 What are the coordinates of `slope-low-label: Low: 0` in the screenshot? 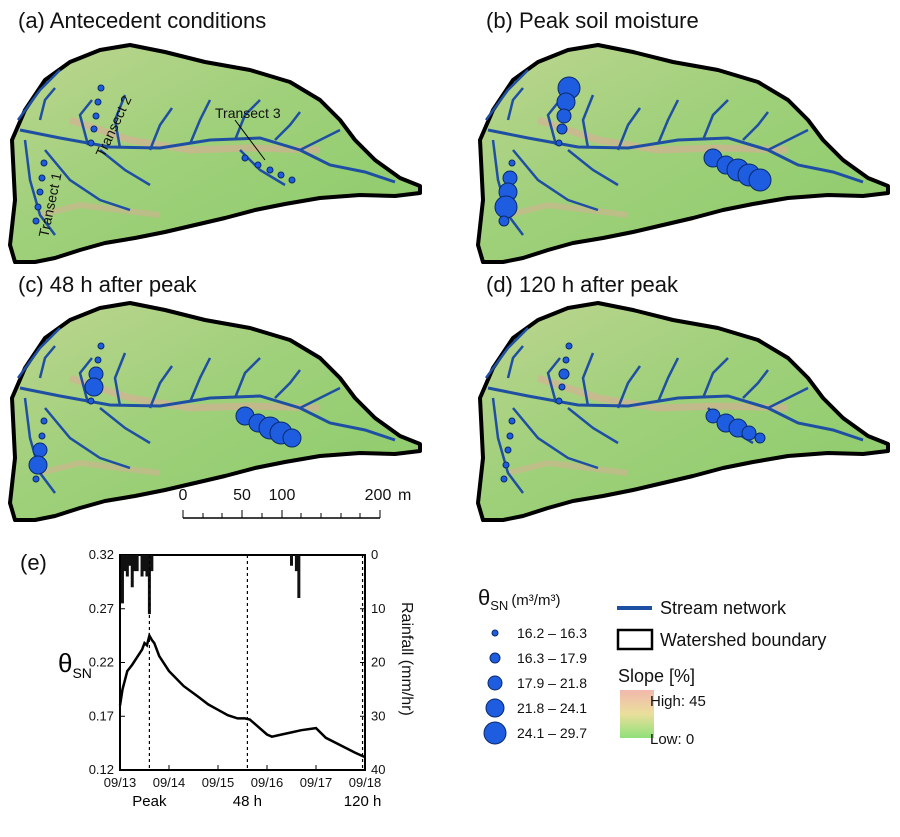 It's located at (672, 739).